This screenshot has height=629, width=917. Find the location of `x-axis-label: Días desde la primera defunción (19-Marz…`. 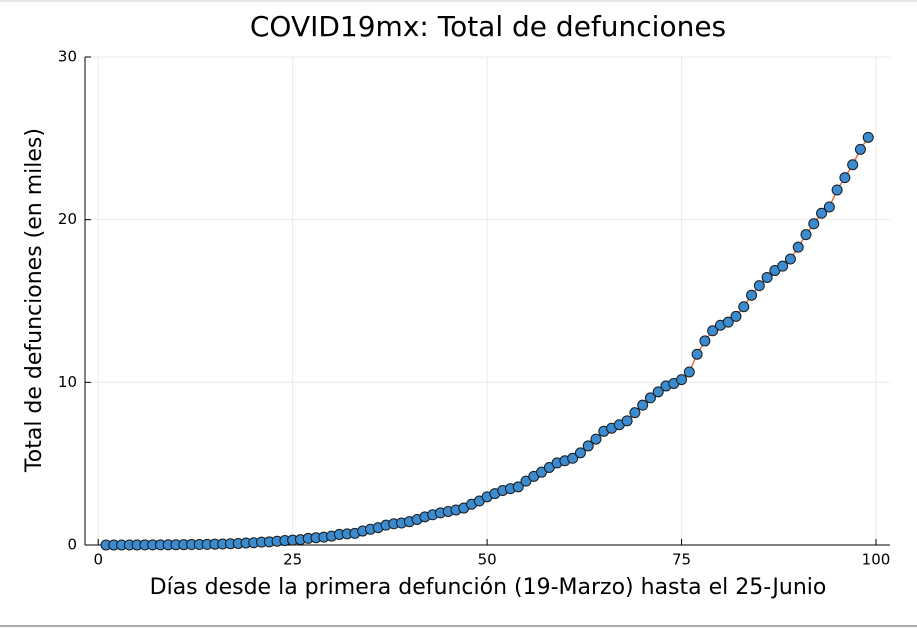

x-axis-label: Días desde la primera defunción (19-Marz… is located at coordinates (488, 587).